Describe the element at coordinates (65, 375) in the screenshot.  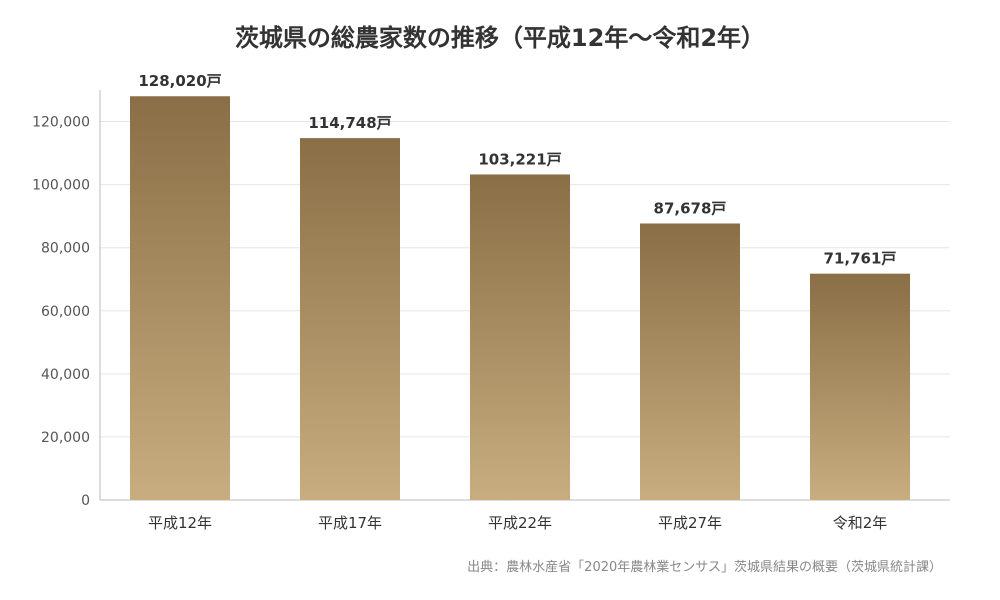
I see `y-tick-label: 40,000` at that location.